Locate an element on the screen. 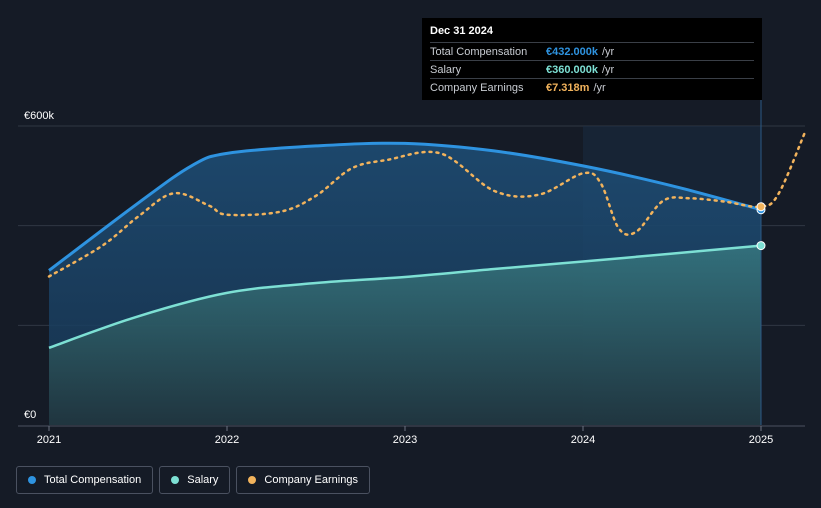 This screenshot has height=508, width=821. tooltip-value: €360.000k is located at coordinates (572, 69).